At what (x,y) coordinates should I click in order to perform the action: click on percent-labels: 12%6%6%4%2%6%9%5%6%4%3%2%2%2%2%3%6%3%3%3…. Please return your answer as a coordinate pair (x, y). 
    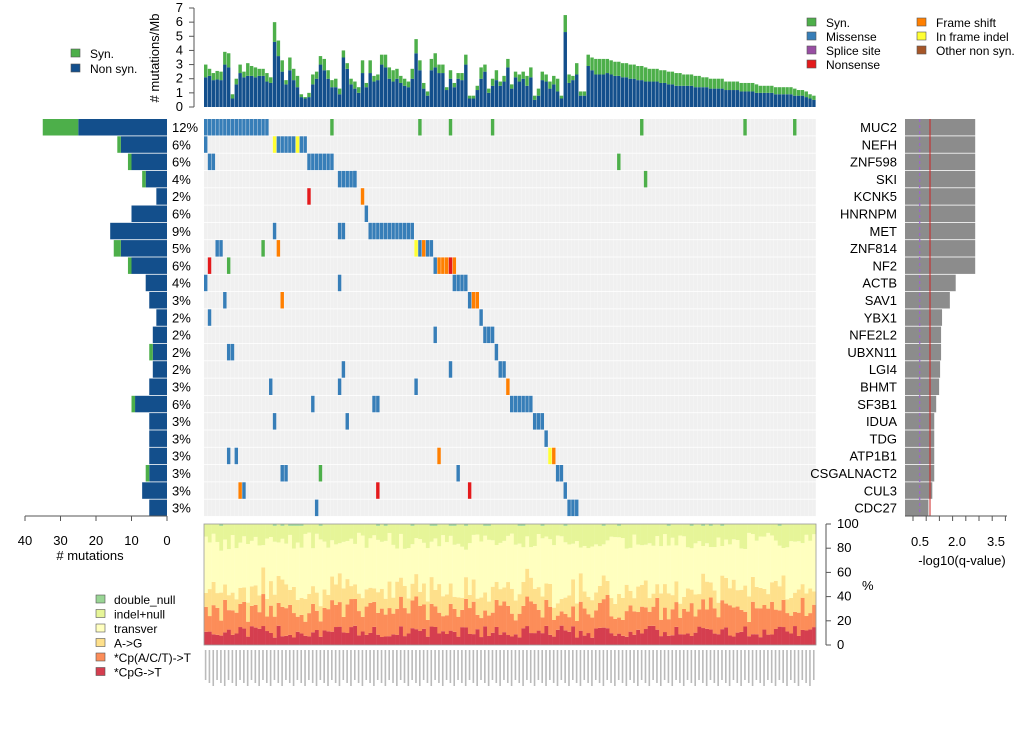
    Looking at the image, I should click on (185, 318).